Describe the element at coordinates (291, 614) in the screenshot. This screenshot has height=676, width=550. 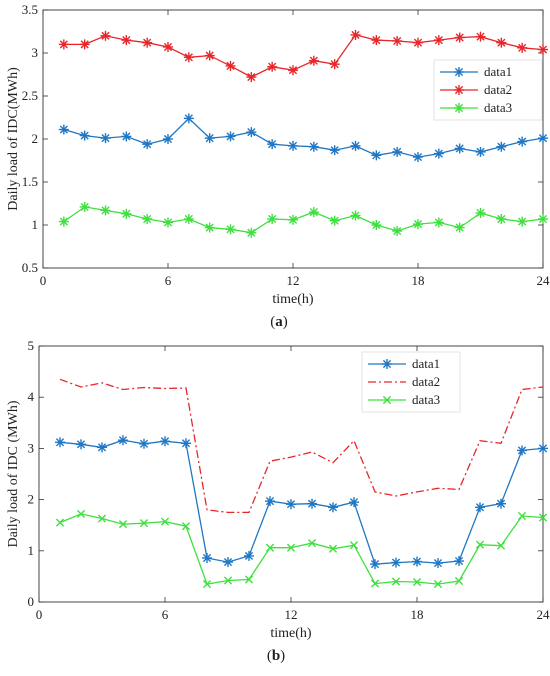
I see `x-tick-label: 12` at that location.